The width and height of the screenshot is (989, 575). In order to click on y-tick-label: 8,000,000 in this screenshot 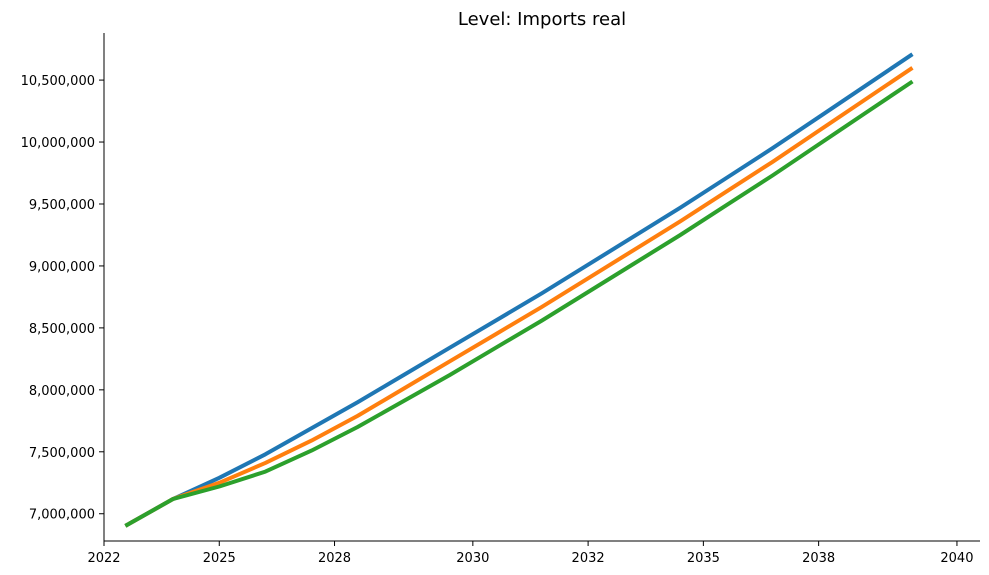, I will do `click(62, 391)`.